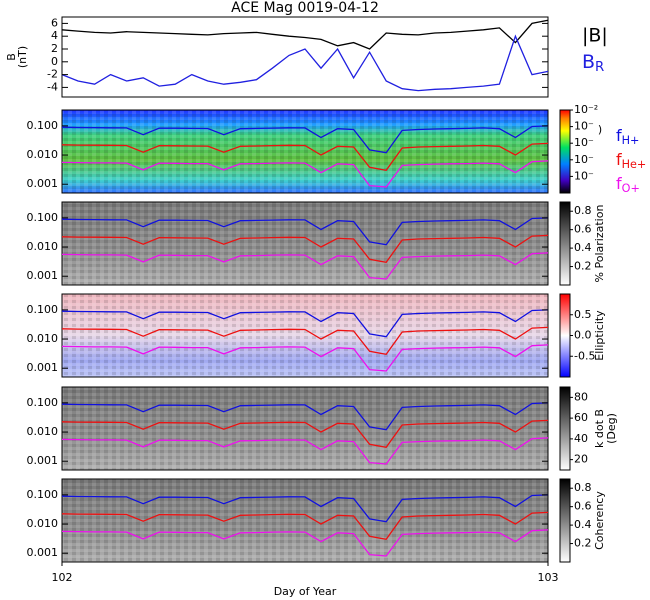 Image resolution: width=650 pixels, height=600 pixels. Describe the element at coordinates (593, 63) in the screenshot. I see `legend-label: BR` at that location.